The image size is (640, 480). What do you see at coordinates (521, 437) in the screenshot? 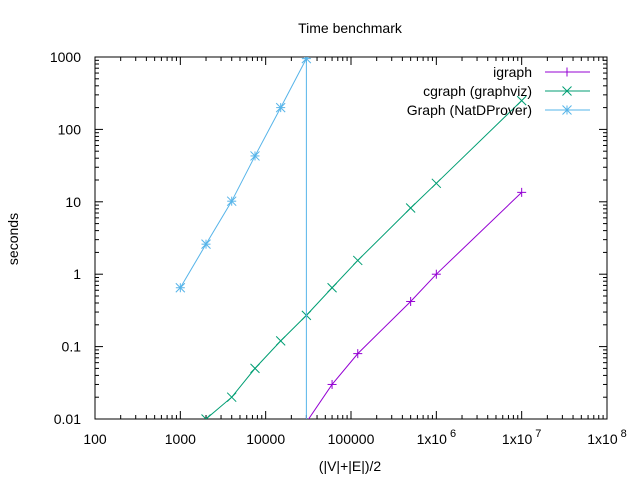
I see `x-tick-label: 1x10 7` at bounding box center [521, 437].